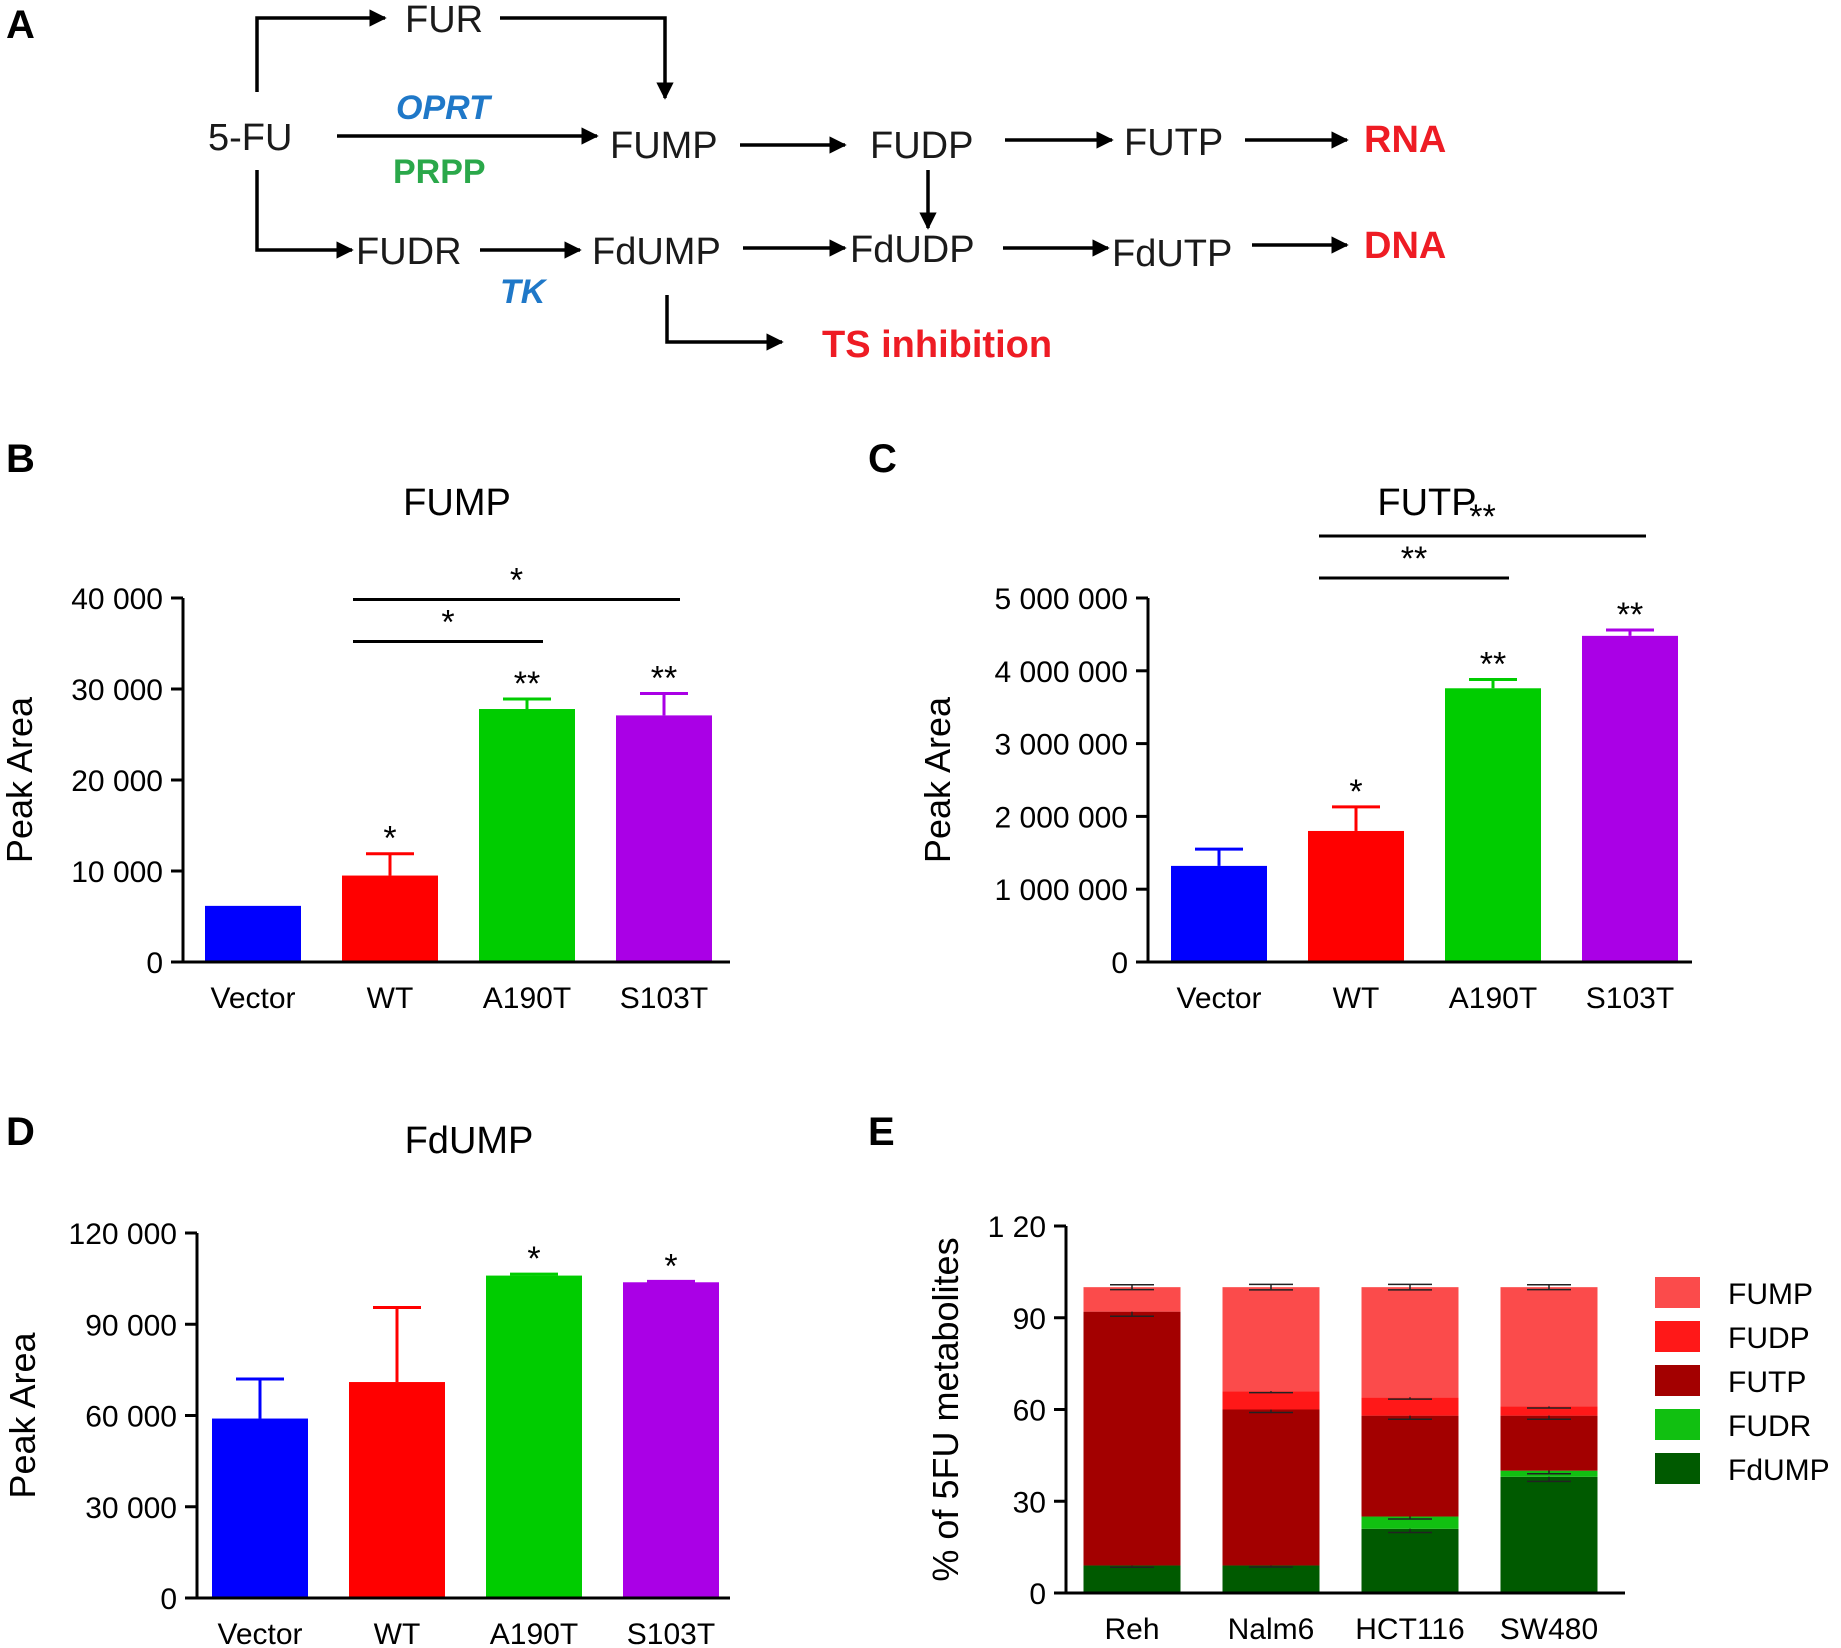 This screenshot has height=1648, width=1841. What do you see at coordinates (444, 20) in the screenshot?
I see `node-fur: FUR` at bounding box center [444, 20].